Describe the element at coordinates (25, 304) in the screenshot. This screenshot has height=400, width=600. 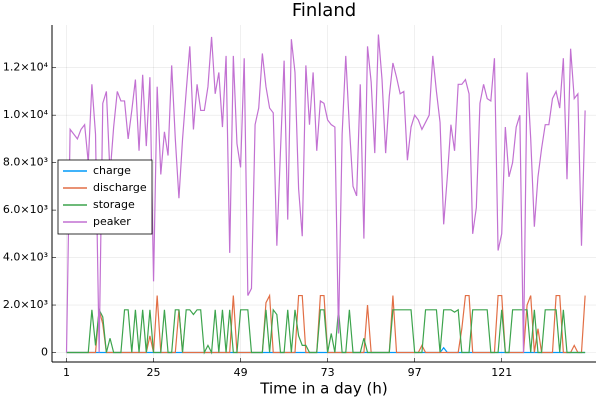
I see `y-tick-label: 2.0×10³` at that location.